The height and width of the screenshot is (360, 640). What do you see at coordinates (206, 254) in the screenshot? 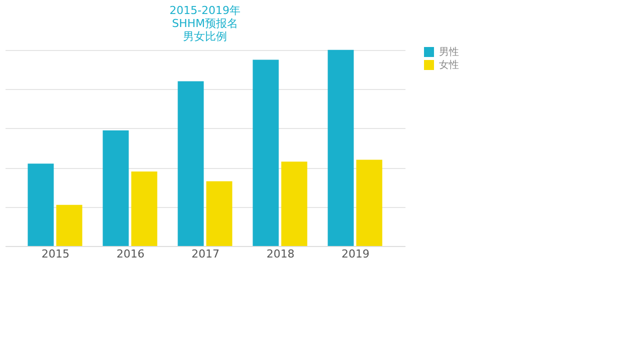
I see `x-tick-label: 2017` at bounding box center [206, 254].